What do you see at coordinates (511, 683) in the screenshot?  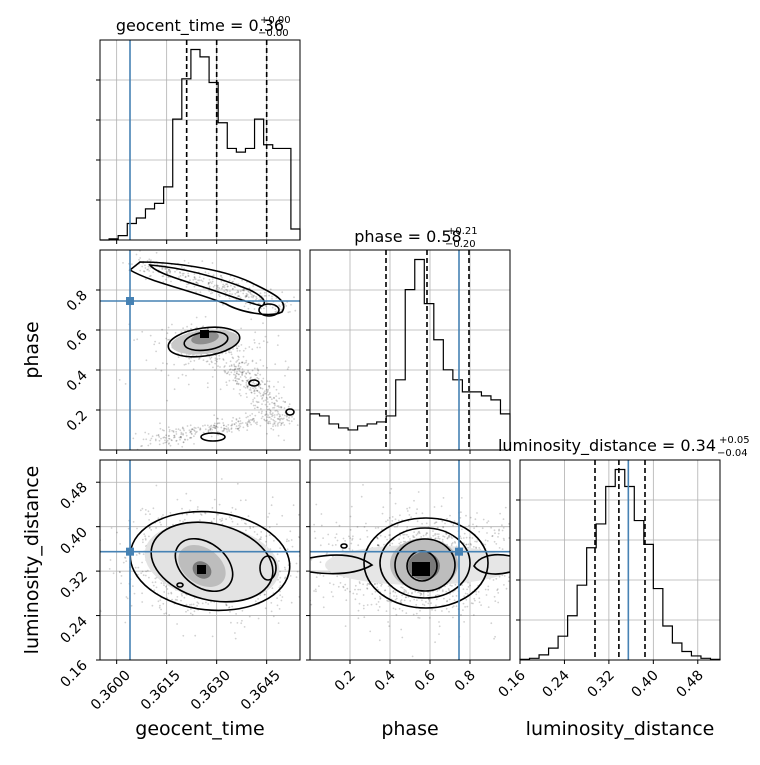 I see `x-tick-luminosity-distance-0: 0.16` at bounding box center [511, 683].